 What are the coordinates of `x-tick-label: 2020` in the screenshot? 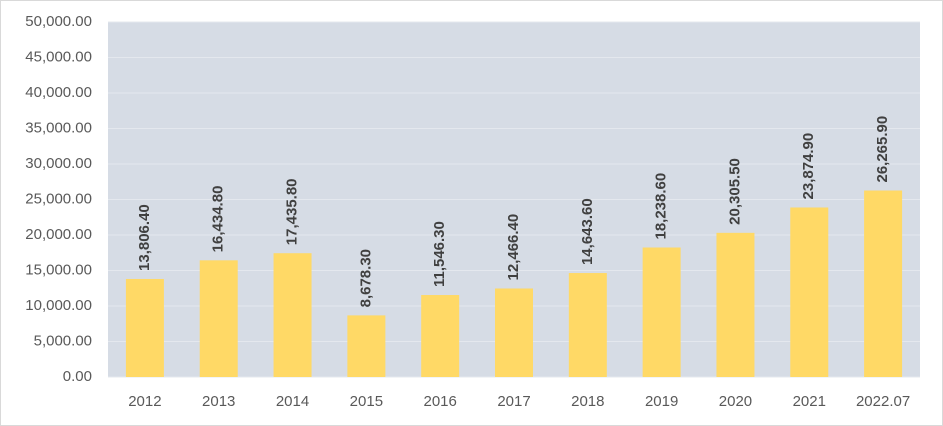 It's located at (735, 401).